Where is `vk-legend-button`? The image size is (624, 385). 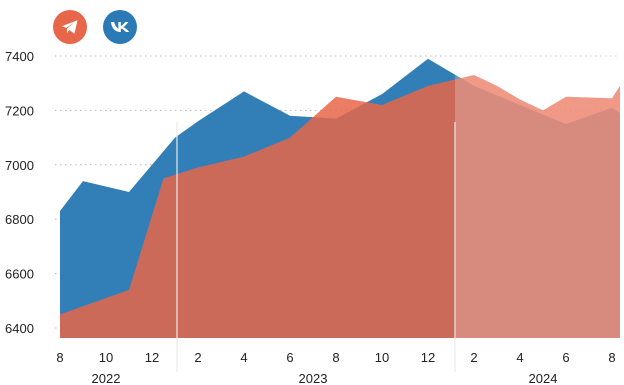 vk-legend-button is located at coordinates (120, 27).